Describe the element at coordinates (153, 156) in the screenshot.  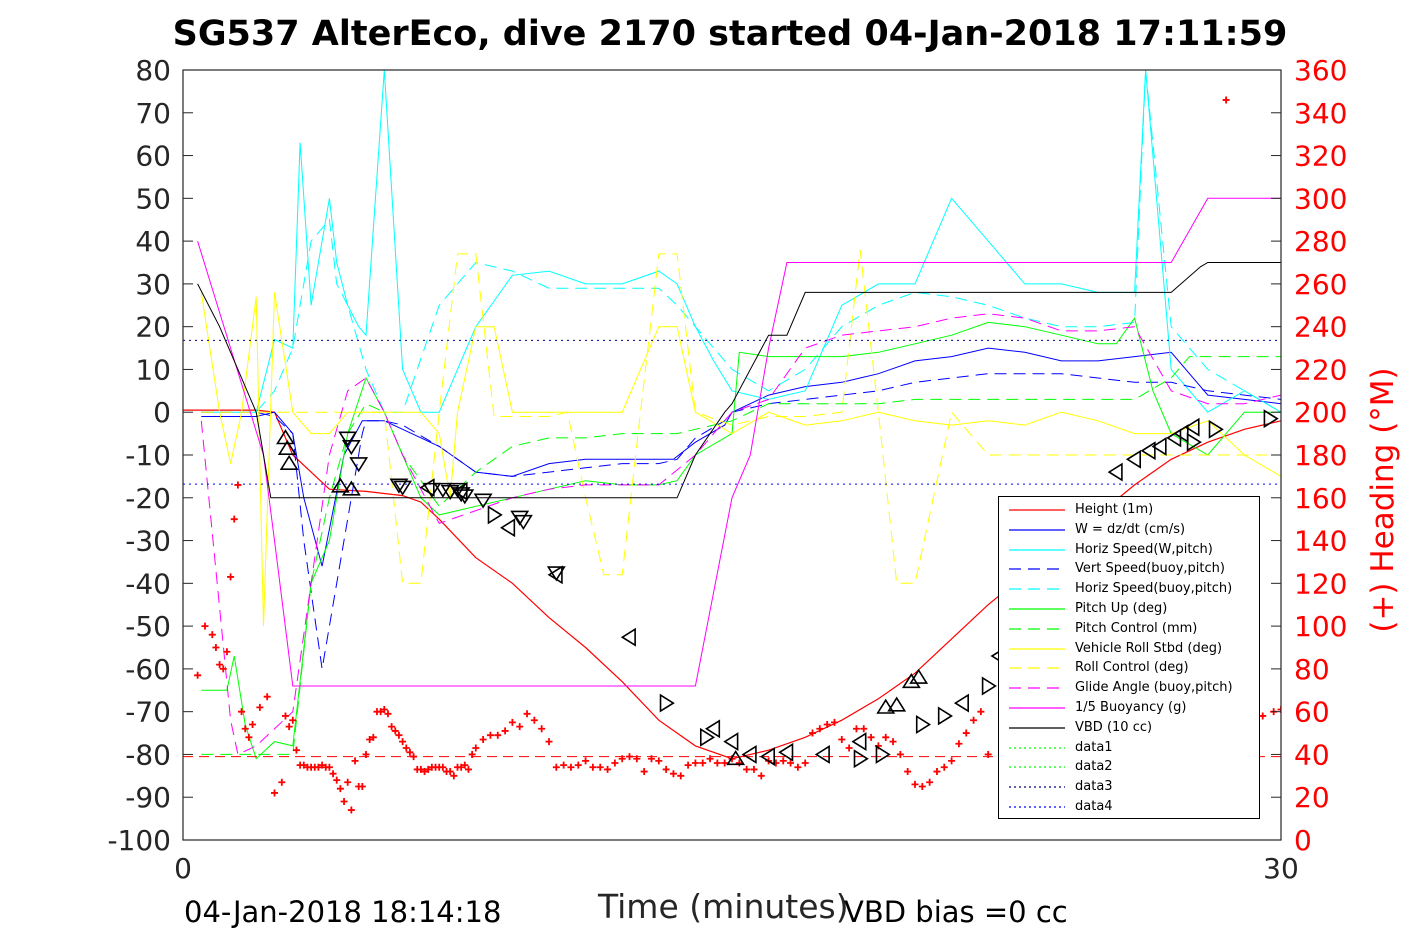
I see `y-tick-label: 60` at that location.